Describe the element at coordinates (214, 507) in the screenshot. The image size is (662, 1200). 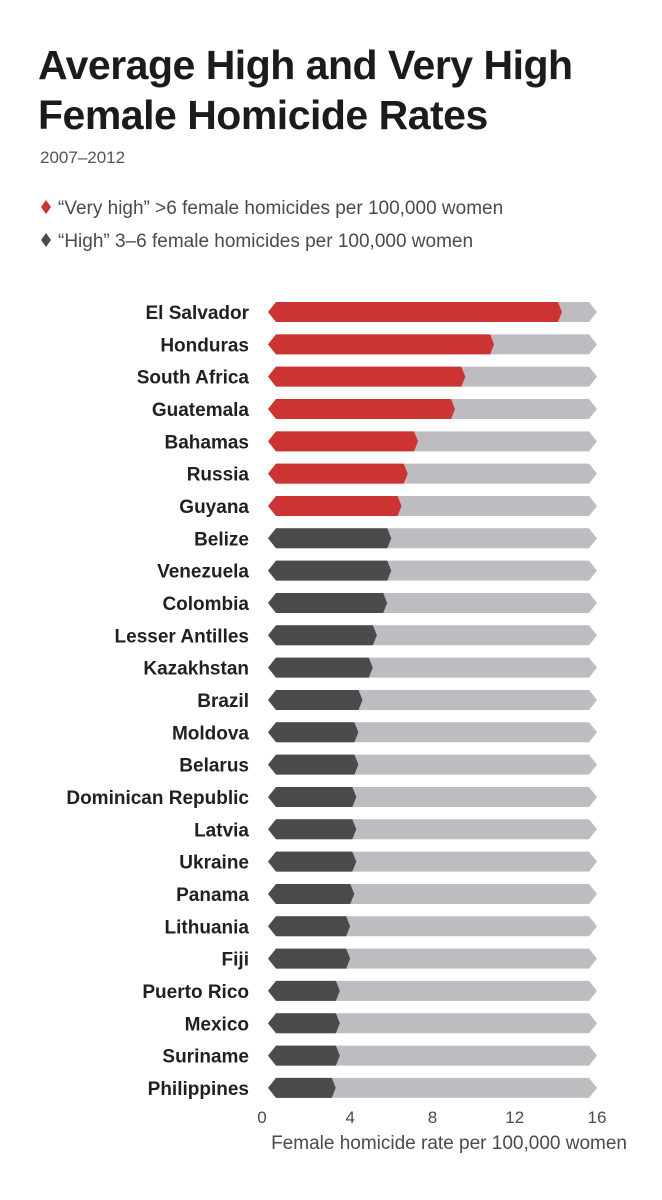
I see `y-tick-label: Guyana` at that location.